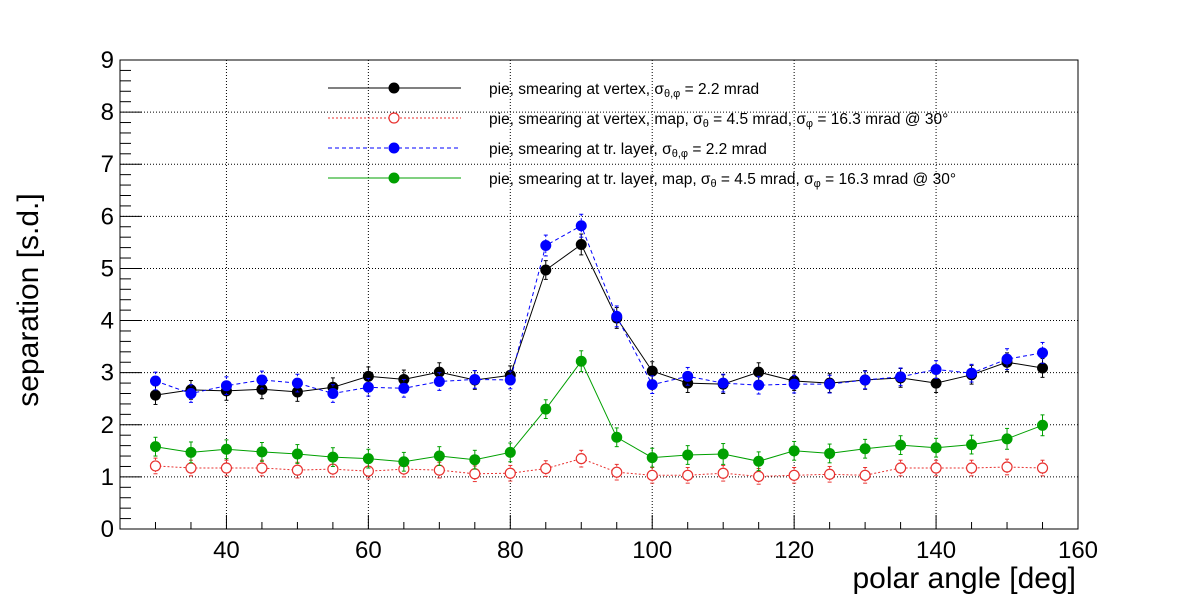  Describe the element at coordinates (107, 425) in the screenshot. I see `y-tick-label: 2` at that location.